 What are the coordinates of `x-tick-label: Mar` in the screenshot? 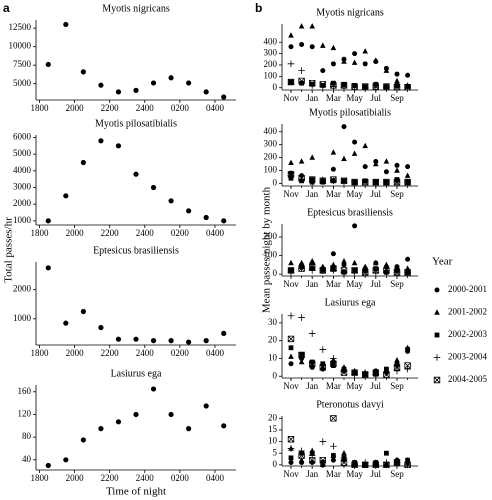 It's located at (333, 386).